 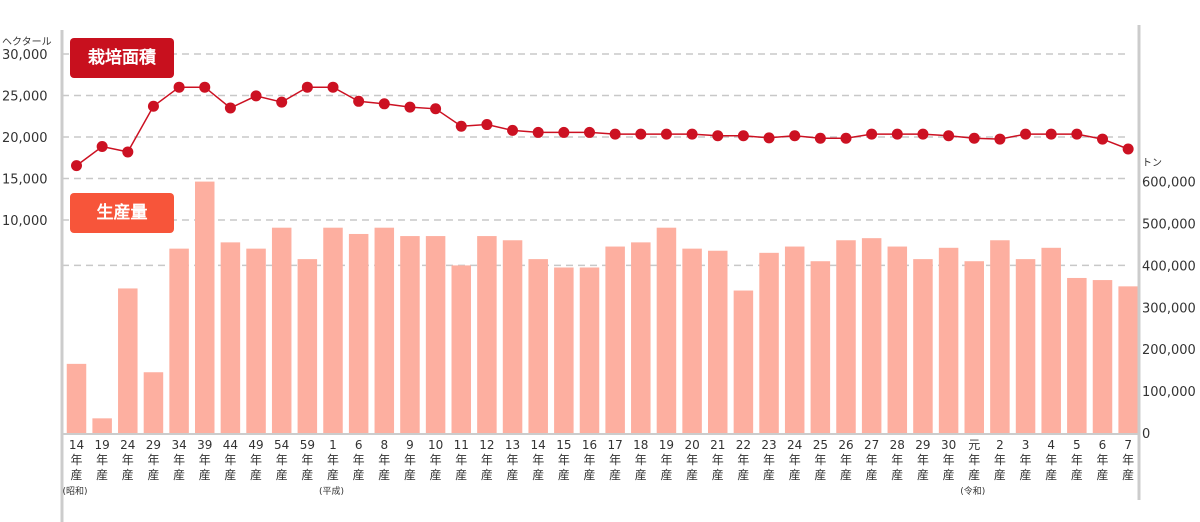 What do you see at coordinates (25, 55) in the screenshot?
I see `left-tick-label: 30,000` at bounding box center [25, 55].